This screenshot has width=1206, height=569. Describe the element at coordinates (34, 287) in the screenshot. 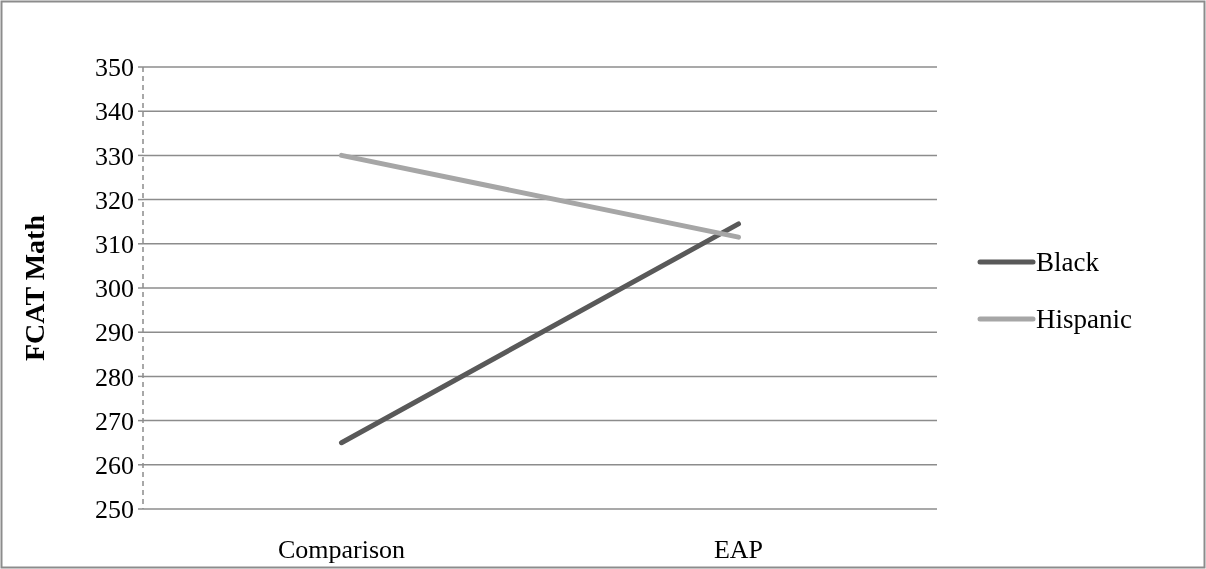

I see `y-axis-title: FCAT Math` at that location.